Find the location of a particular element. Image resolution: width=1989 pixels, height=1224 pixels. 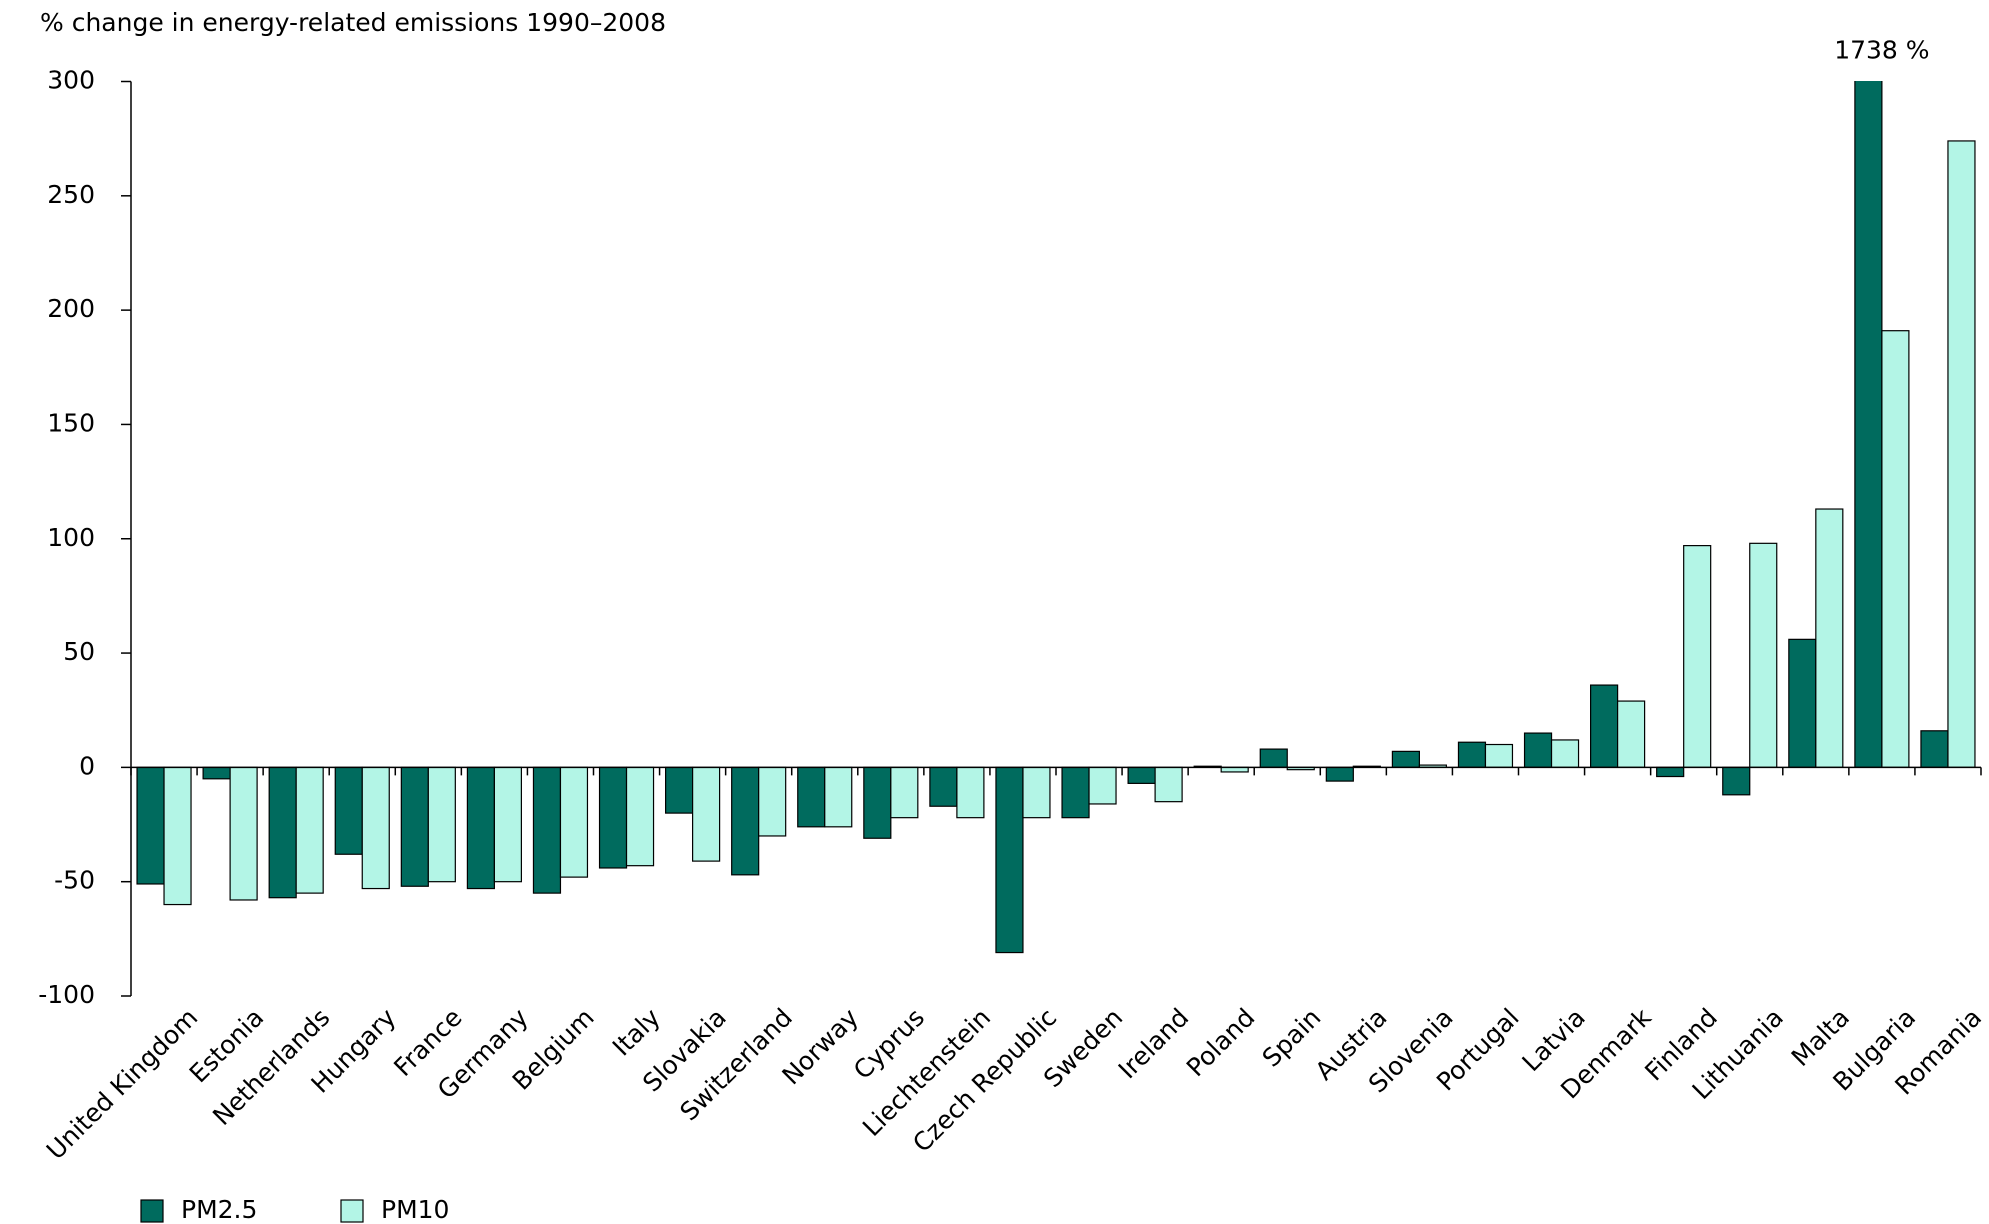

y-tick-label: 0 is located at coordinates (87, 765).